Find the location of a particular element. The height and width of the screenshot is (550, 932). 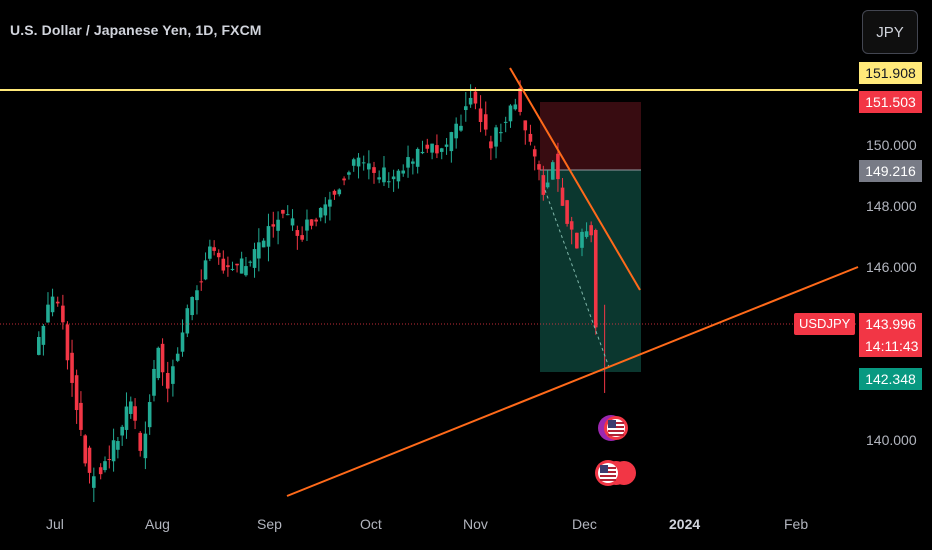

x-tick-label: Feb is located at coordinates (796, 524).